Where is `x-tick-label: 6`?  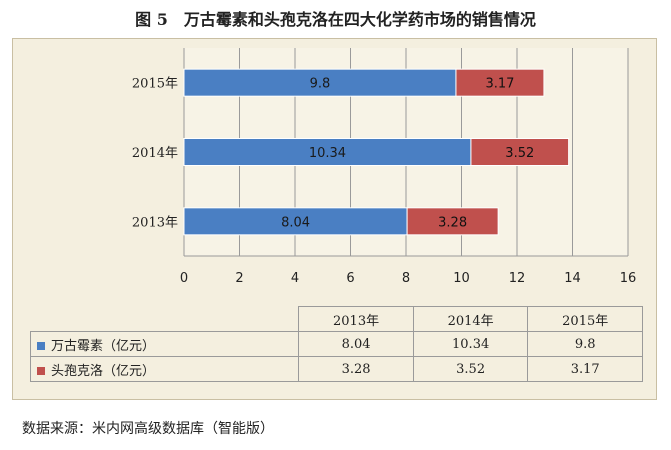
x-tick-label: 6 is located at coordinates (350, 278).